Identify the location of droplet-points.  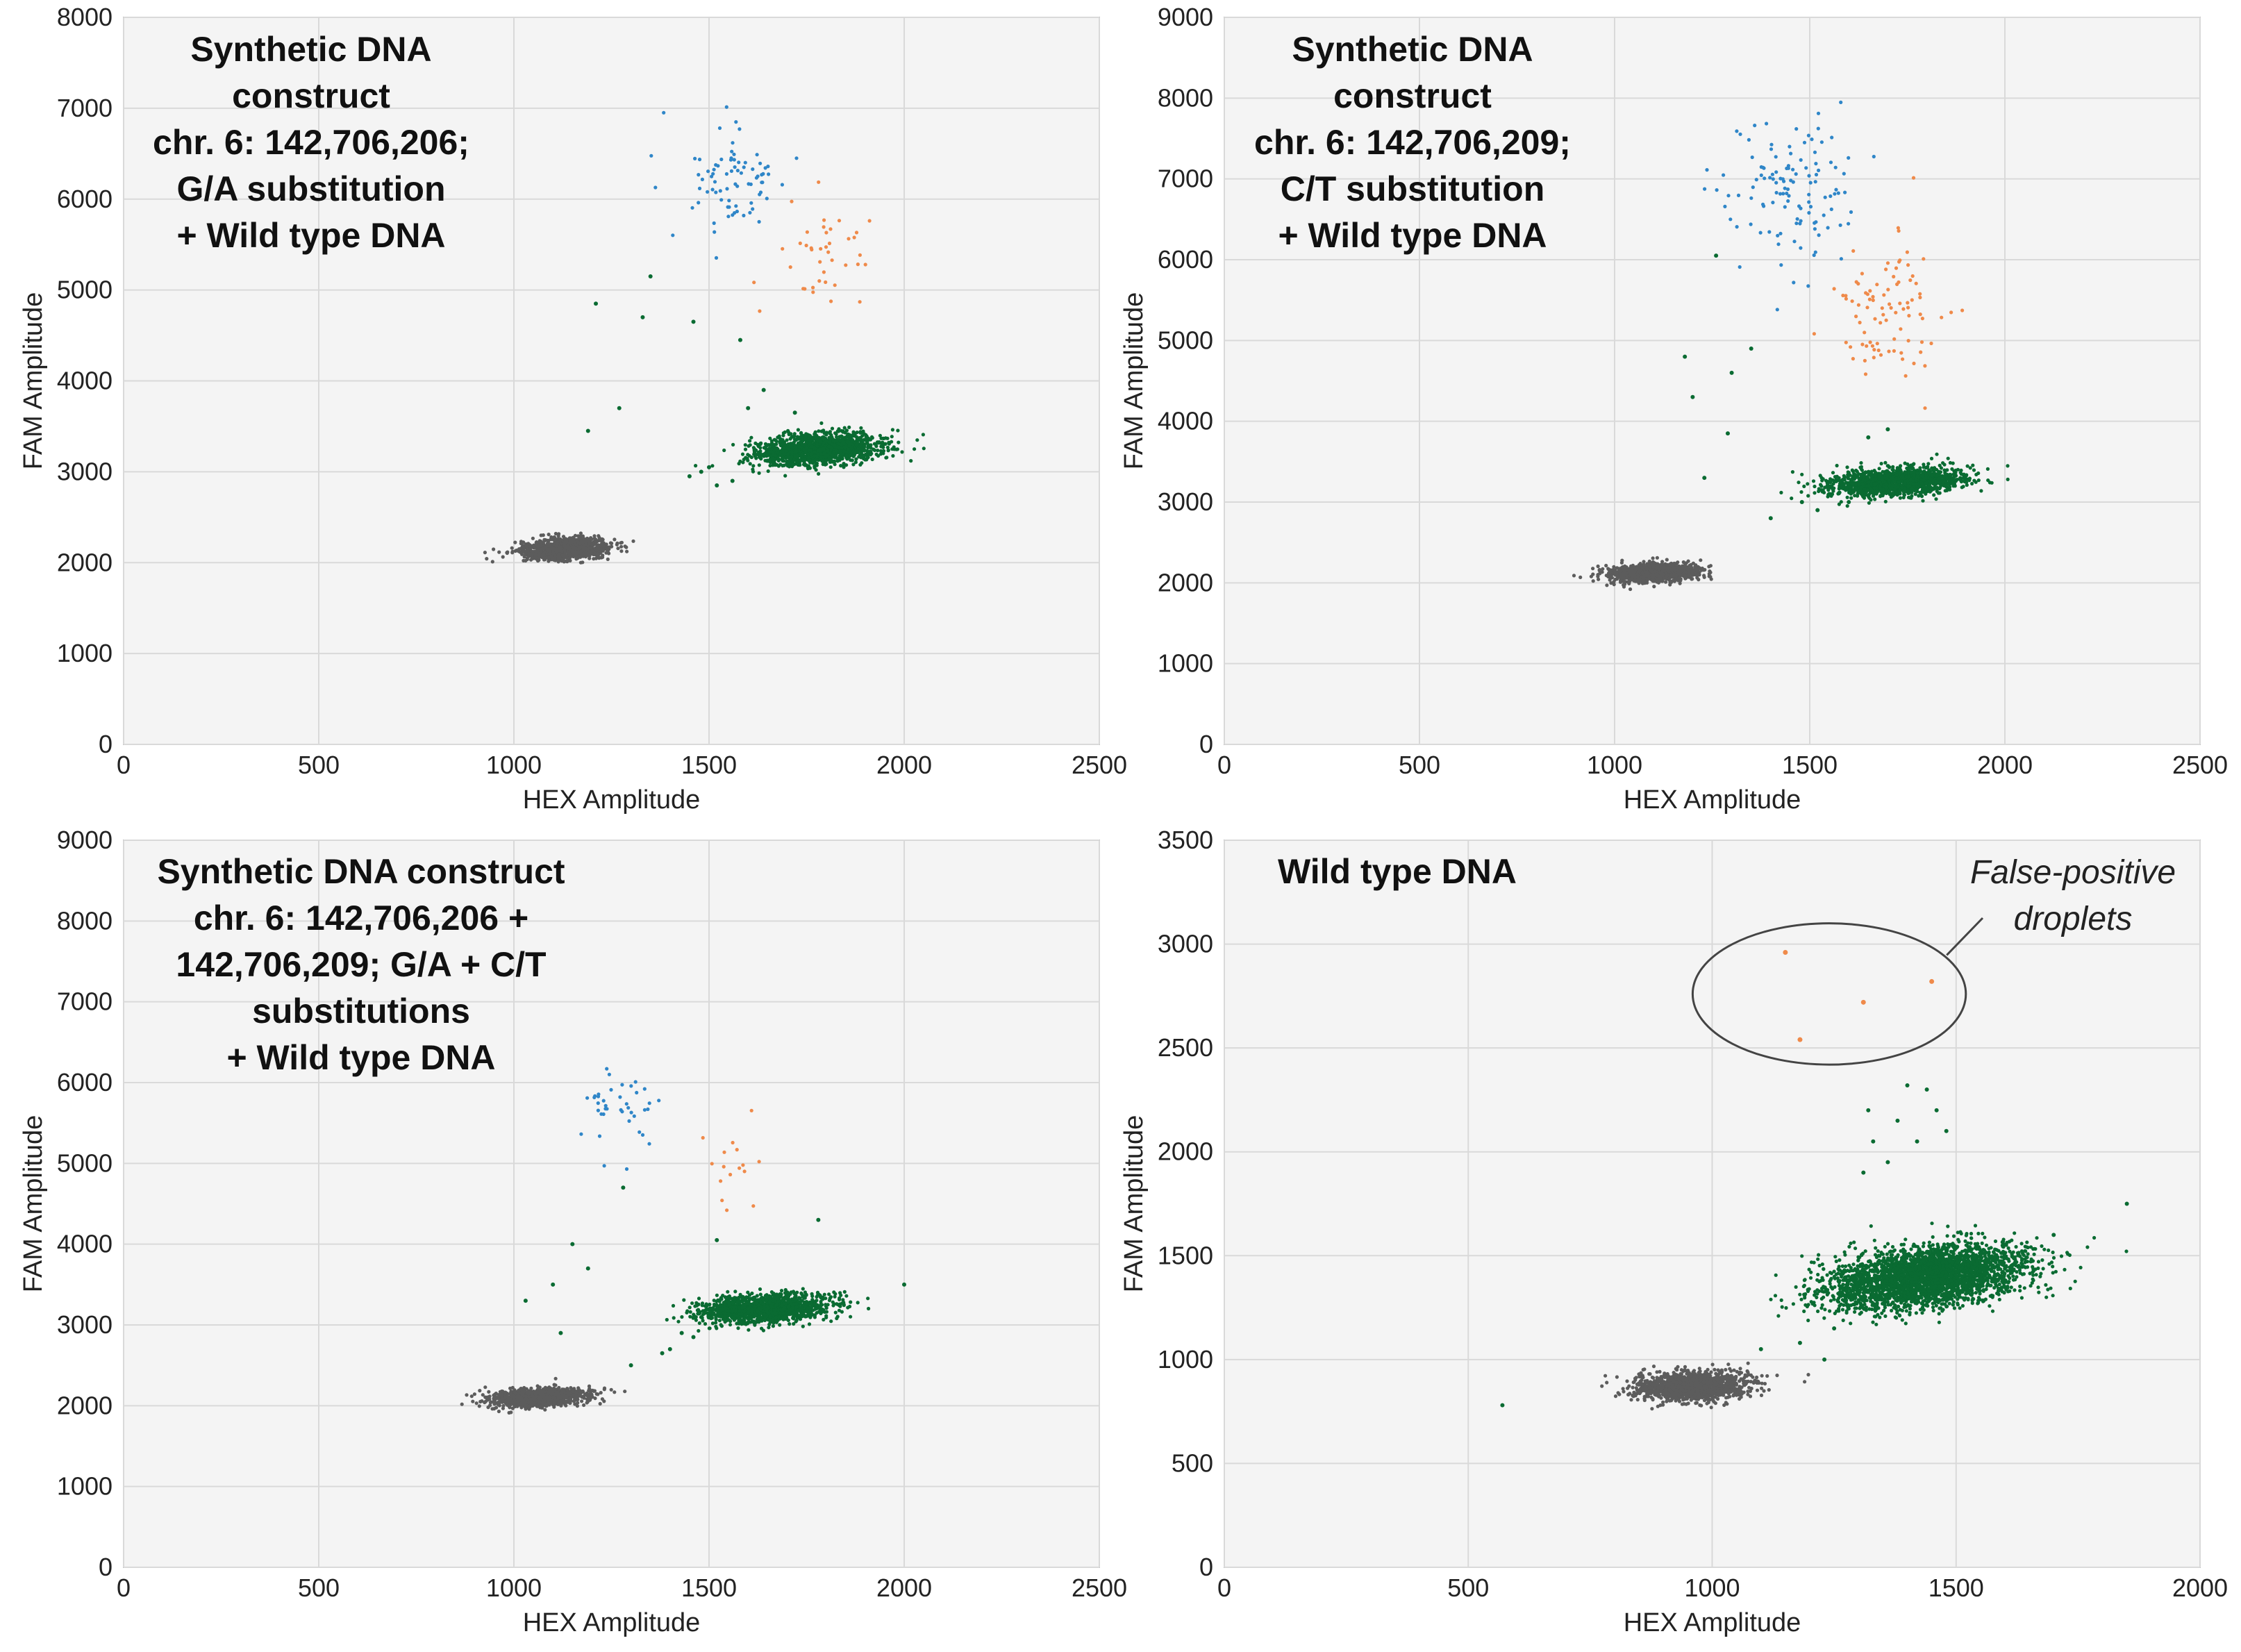
(704, 335).